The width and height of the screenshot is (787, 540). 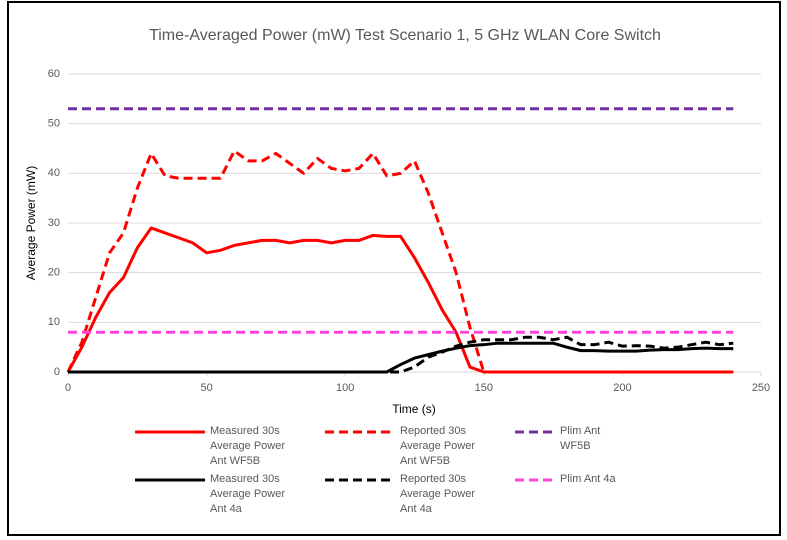 I want to click on legend-label: Measured 30s Average Power Ant 4a, so click(x=248, y=494).